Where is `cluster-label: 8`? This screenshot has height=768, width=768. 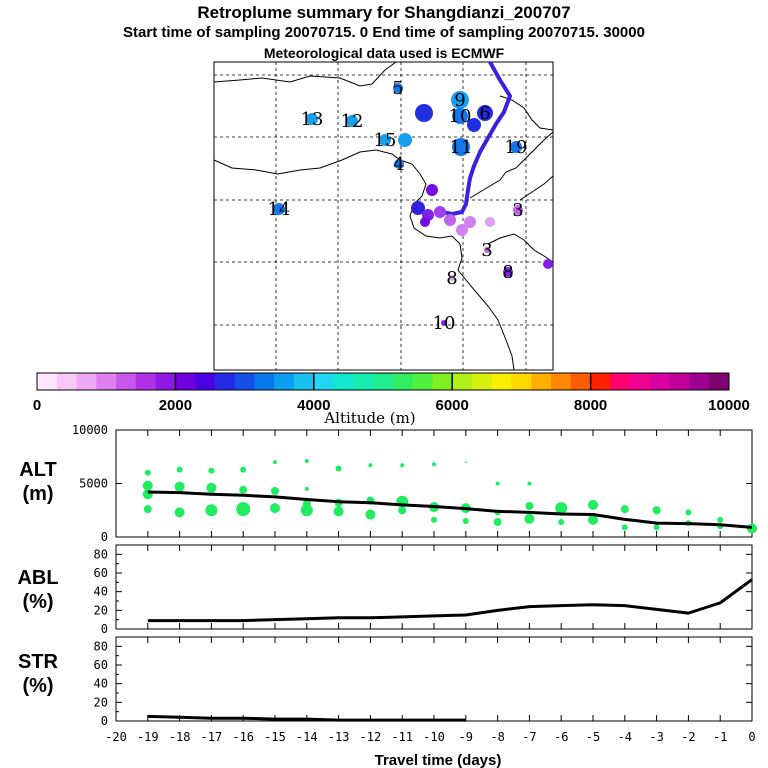
cluster-label: 8 is located at coordinates (451, 278).